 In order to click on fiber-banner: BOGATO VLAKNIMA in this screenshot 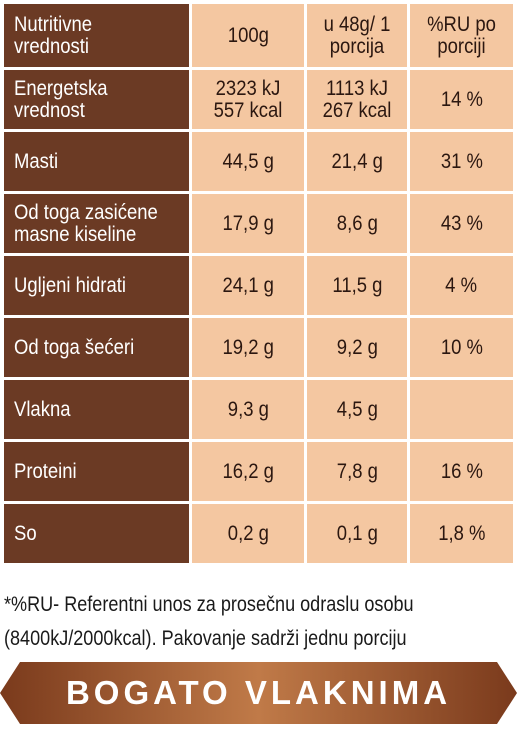, I will do `click(258, 693)`.